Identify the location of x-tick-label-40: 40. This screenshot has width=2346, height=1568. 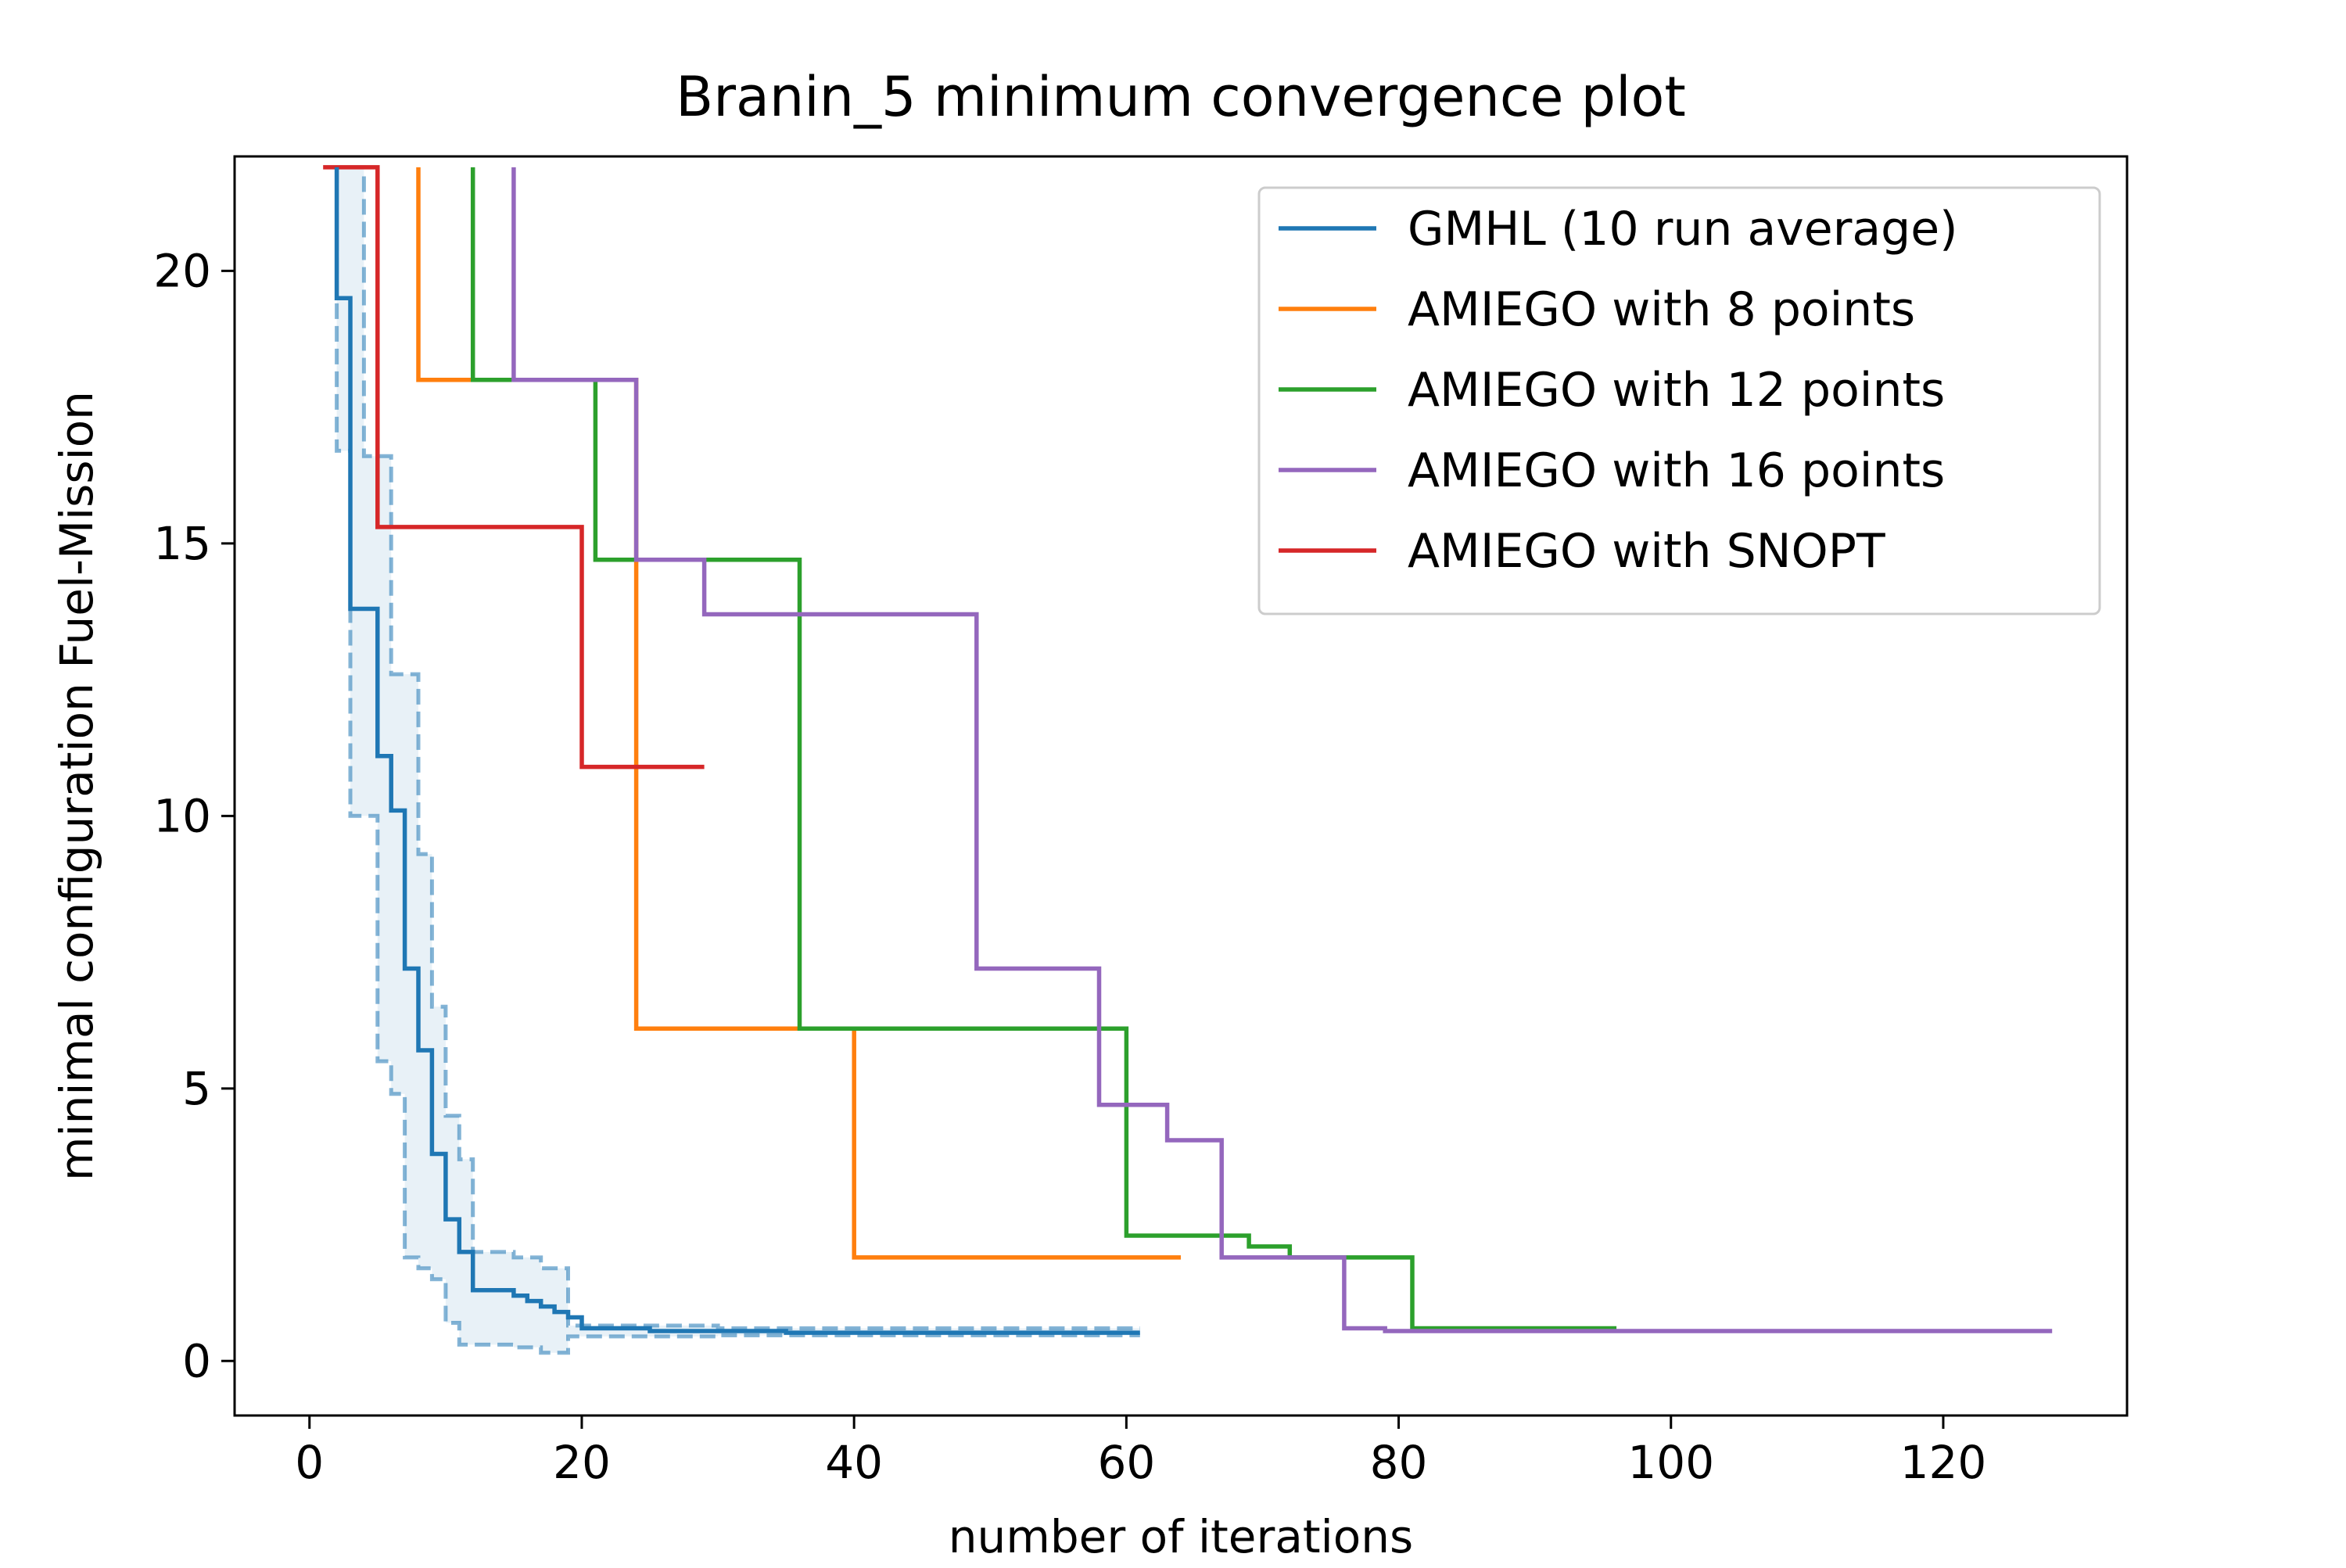
(854, 1462).